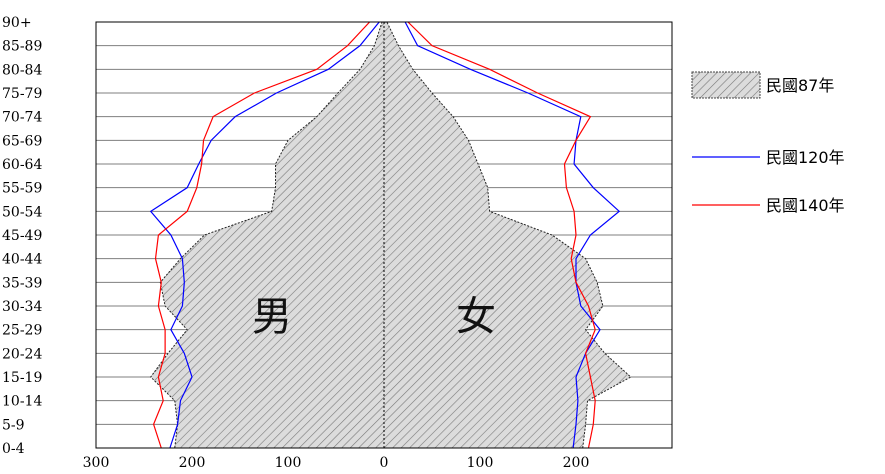 This screenshot has width=885, height=474. Describe the element at coordinates (22, 70) in the screenshot. I see `y-tick-label: 80-84` at that location.